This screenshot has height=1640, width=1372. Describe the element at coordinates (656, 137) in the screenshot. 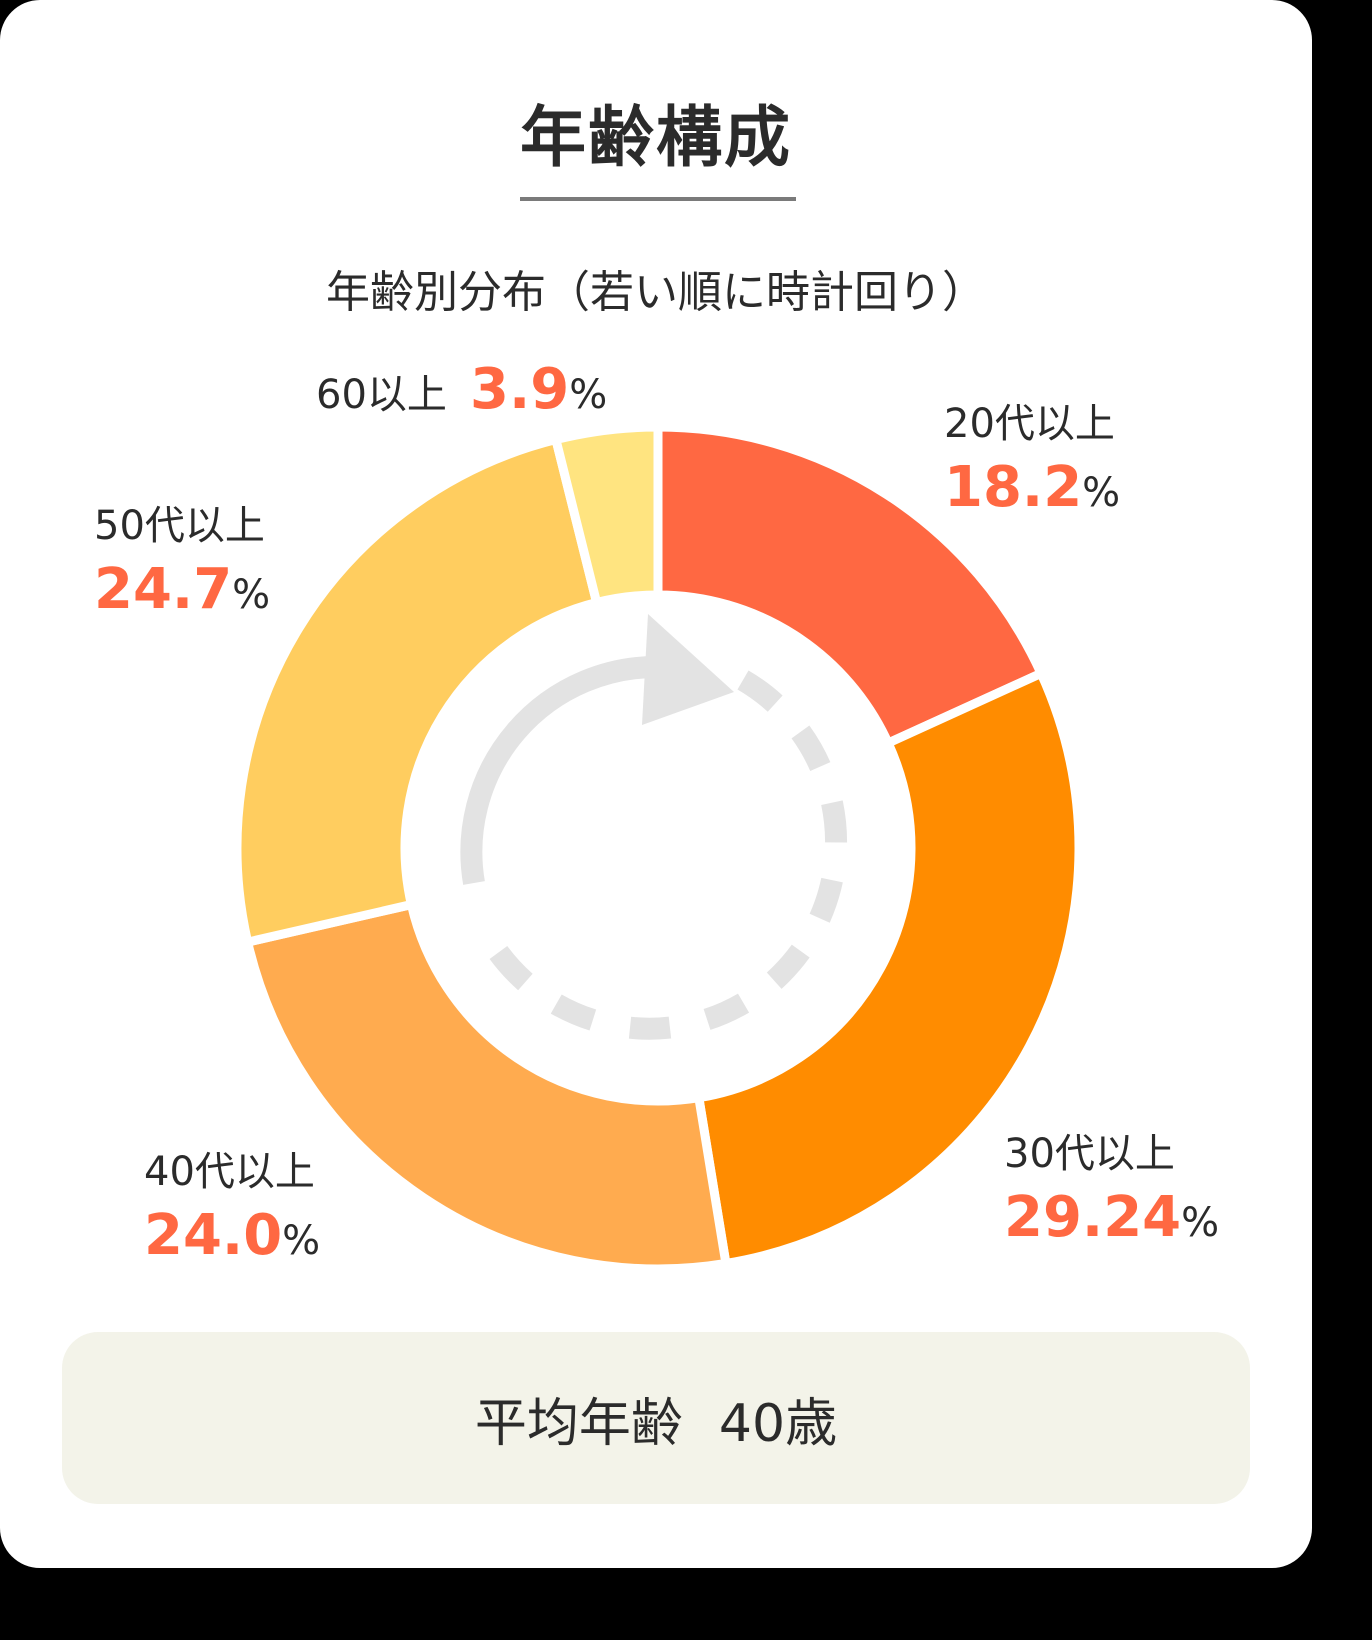

I see `page-title: 年齢構成` at that location.